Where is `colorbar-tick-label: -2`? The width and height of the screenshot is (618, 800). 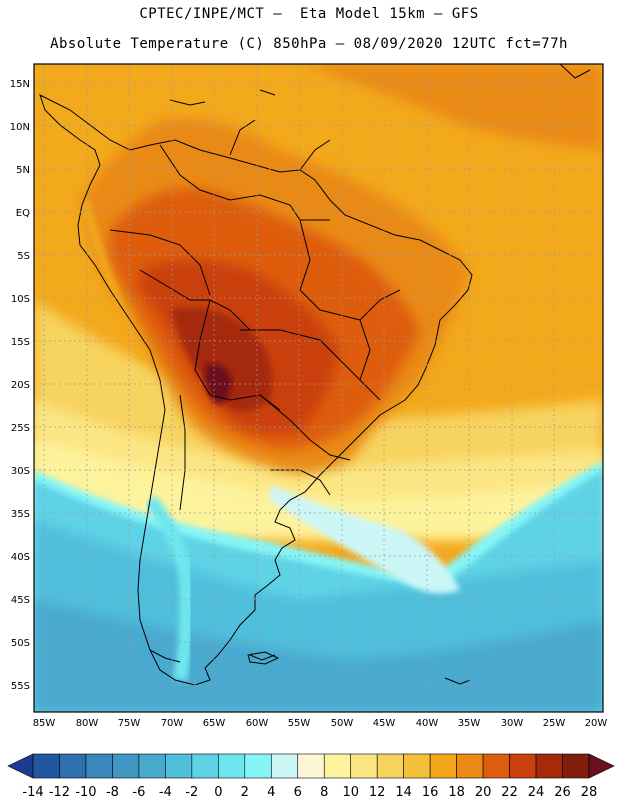 colorbar-tick-label: -2 is located at coordinates (191, 792).